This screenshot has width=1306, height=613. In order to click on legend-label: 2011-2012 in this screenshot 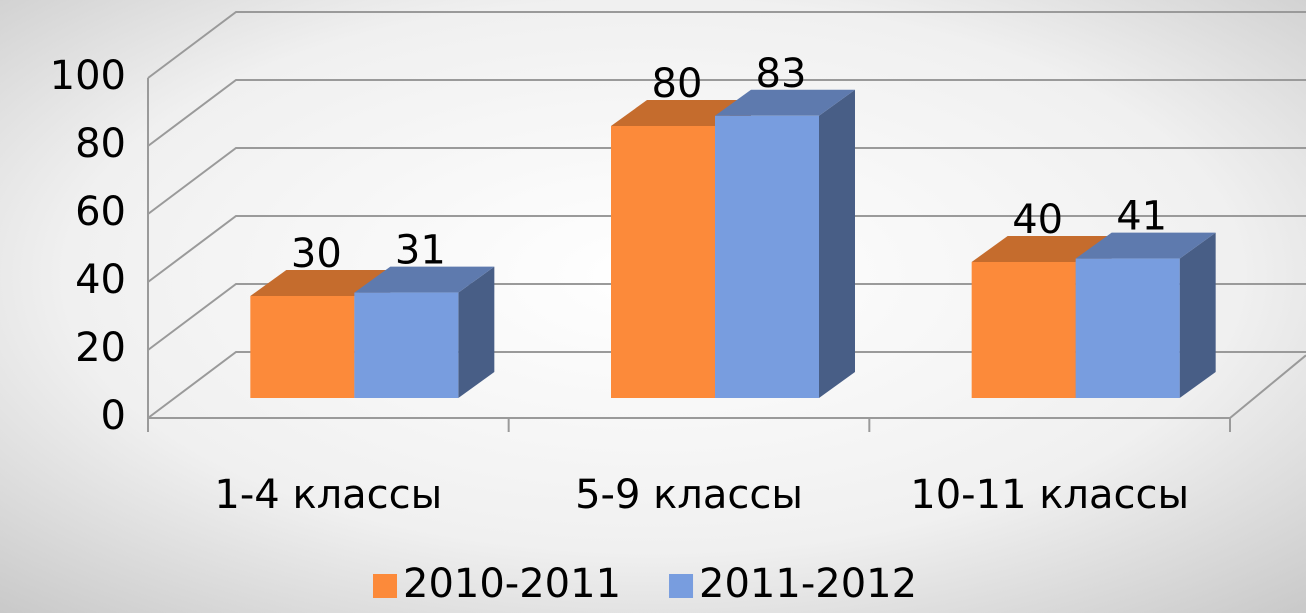, I will do `click(808, 584)`.